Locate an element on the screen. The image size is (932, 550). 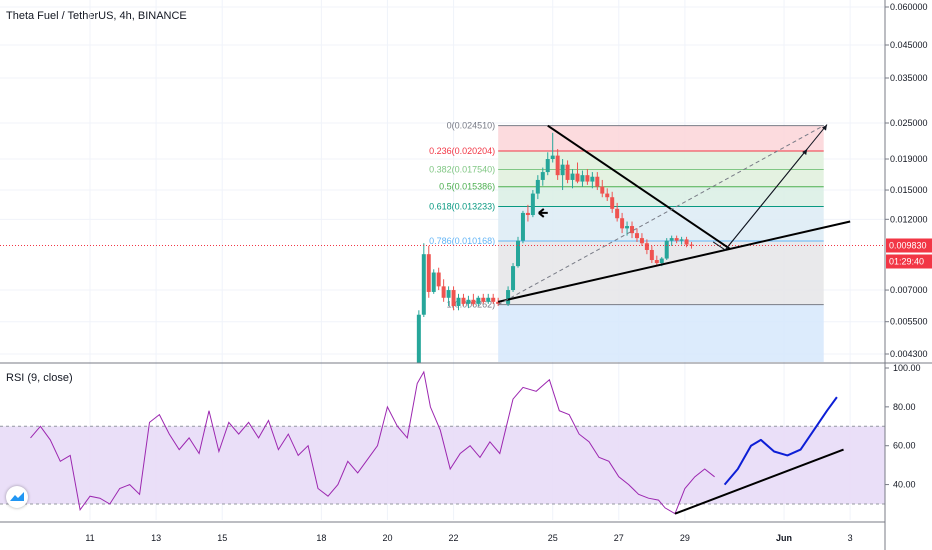
fib-level-label: 0.786(0.010168) is located at coordinates (462, 241).